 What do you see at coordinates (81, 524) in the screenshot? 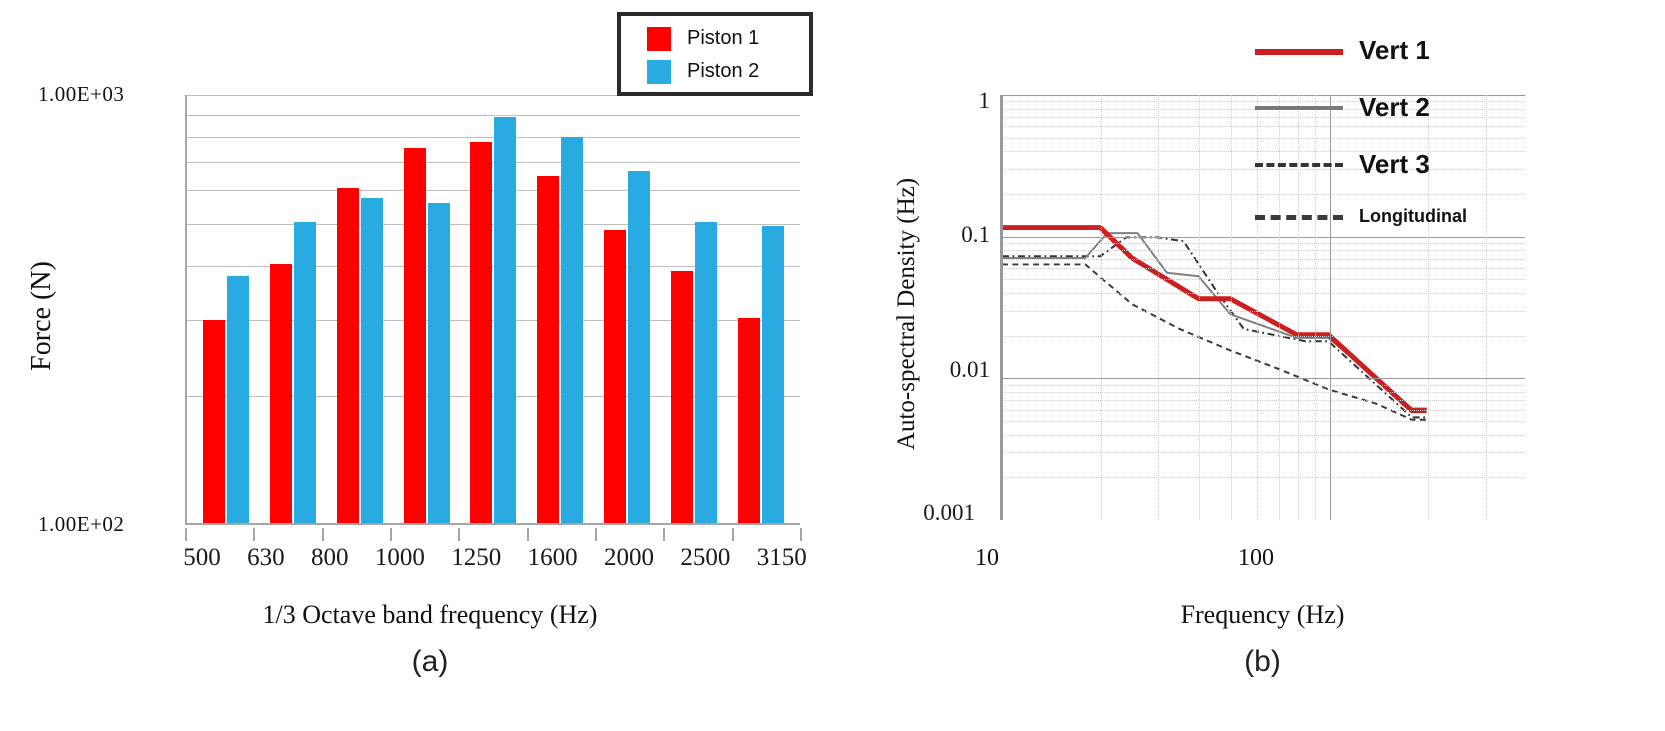
I see `y-axis-tick-bottom: 1.00E+02` at bounding box center [81, 524].